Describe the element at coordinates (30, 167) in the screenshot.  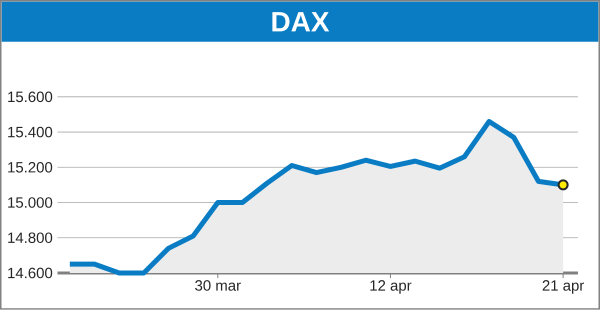
I see `y-tick-label: 15.200` at that location.